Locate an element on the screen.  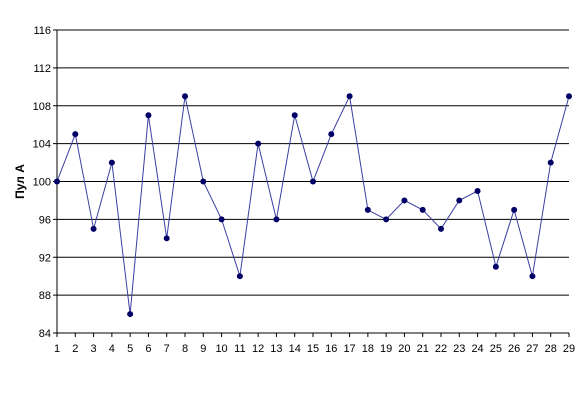
x-tick-label: 16 is located at coordinates (331, 349).